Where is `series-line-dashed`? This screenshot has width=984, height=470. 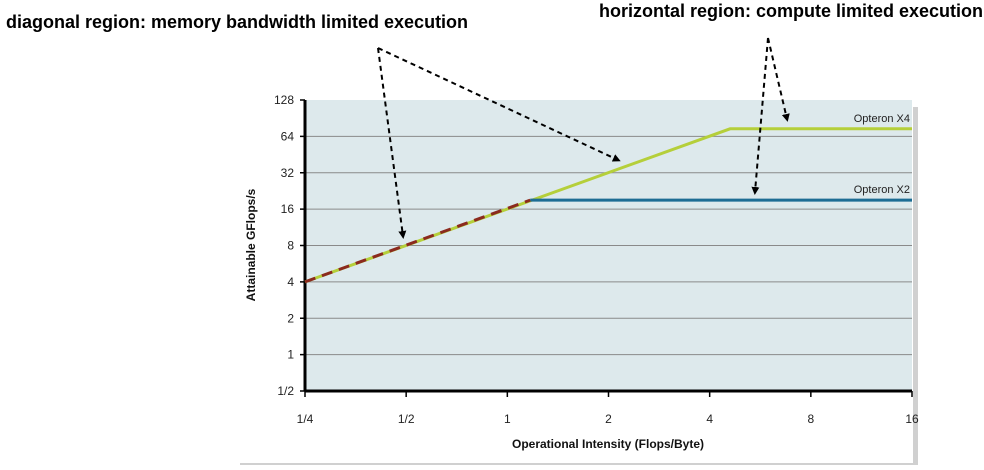
series-line-dashed is located at coordinates (417, 241).